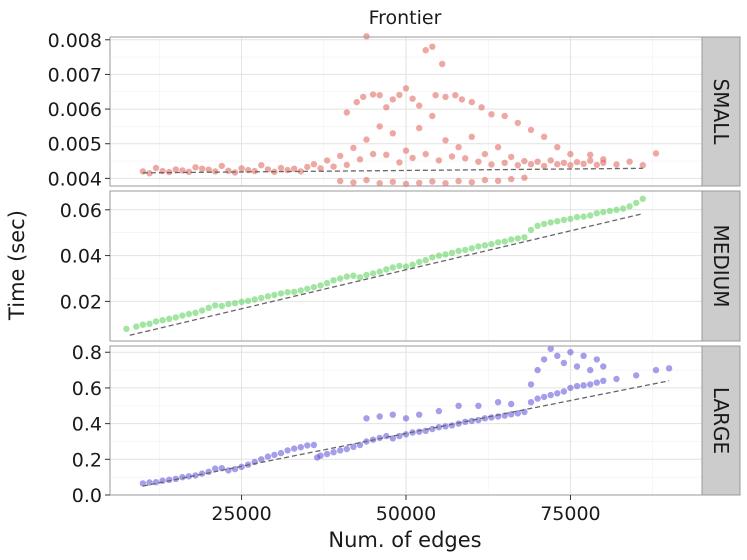 The width and height of the screenshot is (747, 560). I want to click on trend-line, so click(392, 170).